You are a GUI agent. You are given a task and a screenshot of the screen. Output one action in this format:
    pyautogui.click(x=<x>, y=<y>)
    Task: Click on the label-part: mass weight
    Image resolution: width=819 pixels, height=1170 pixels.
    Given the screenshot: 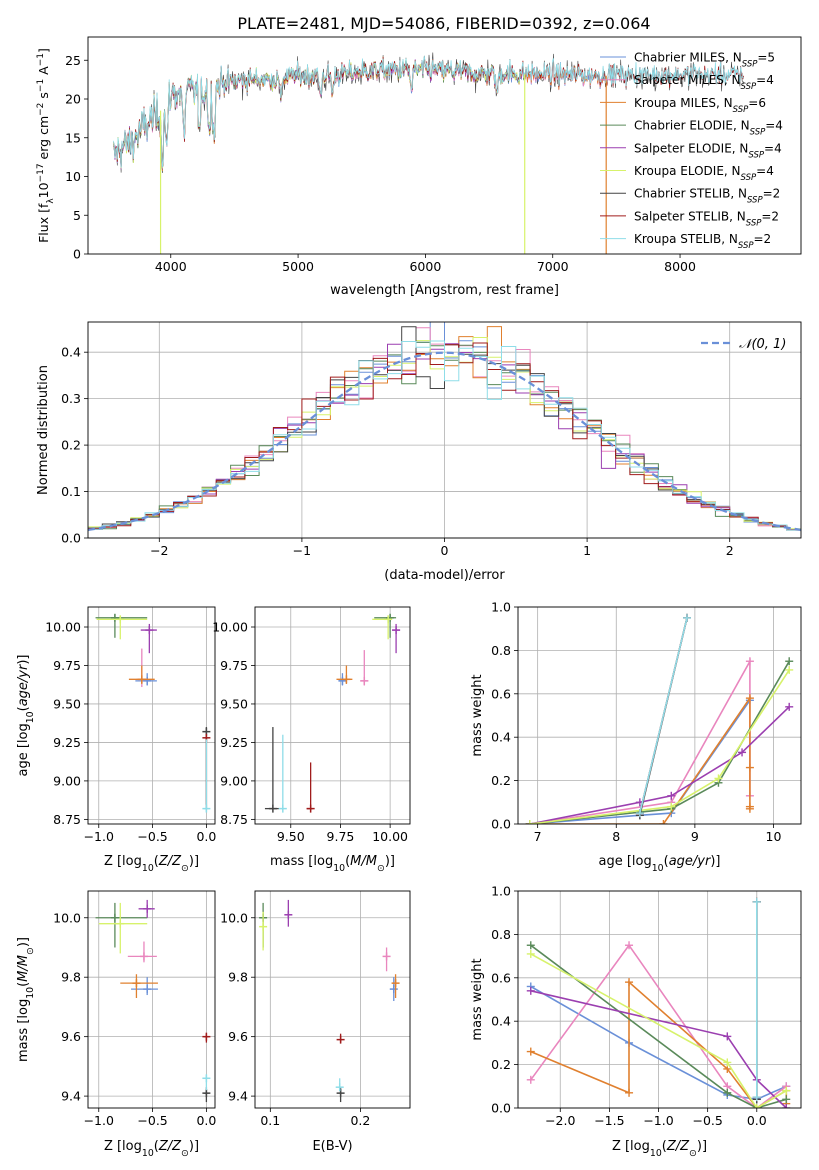 What is the action you would take?
    pyautogui.click(x=477, y=715)
    